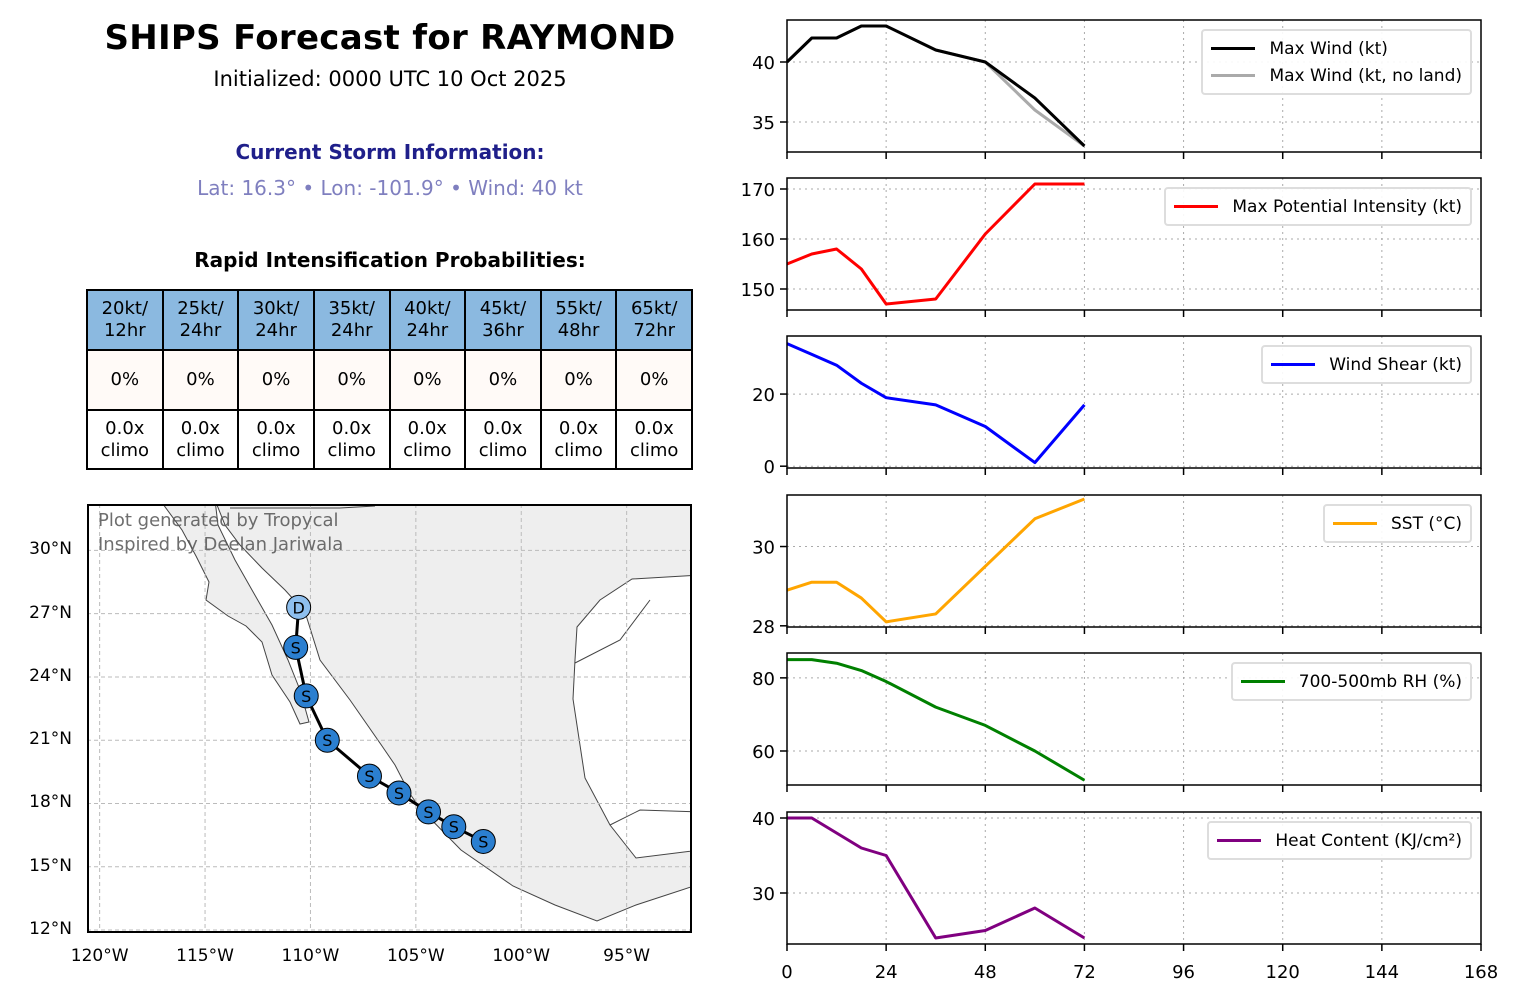  I want to click on ri-col-header: 45kt/36hr, so click(503, 320).